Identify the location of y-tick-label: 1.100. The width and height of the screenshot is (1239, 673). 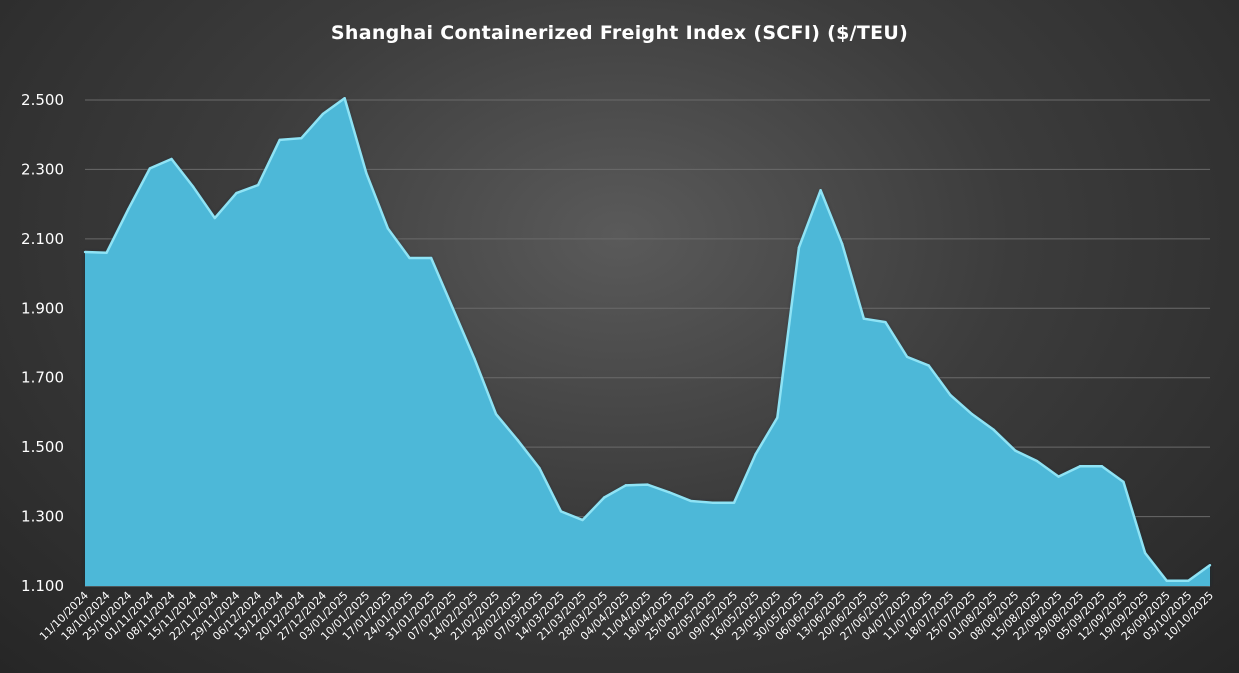
(42, 586).